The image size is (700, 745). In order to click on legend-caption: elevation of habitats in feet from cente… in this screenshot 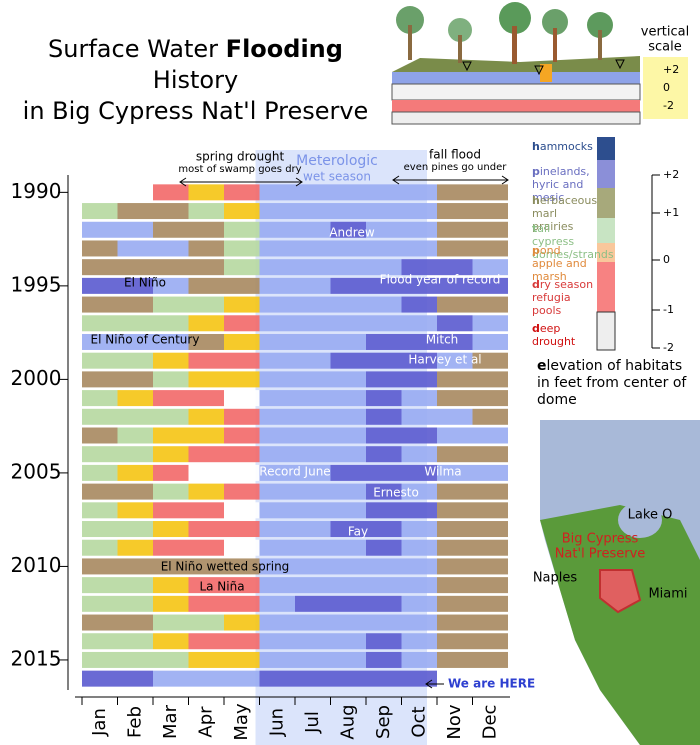, I will do `click(612, 383)`.